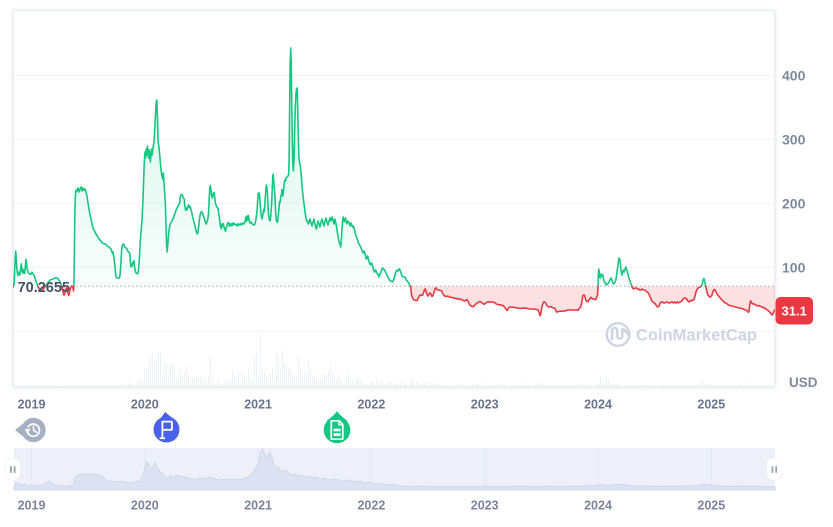 This screenshot has height=527, width=833. What do you see at coordinates (44, 288) in the screenshot?
I see `svg-text: 70.2655` at bounding box center [44, 288].